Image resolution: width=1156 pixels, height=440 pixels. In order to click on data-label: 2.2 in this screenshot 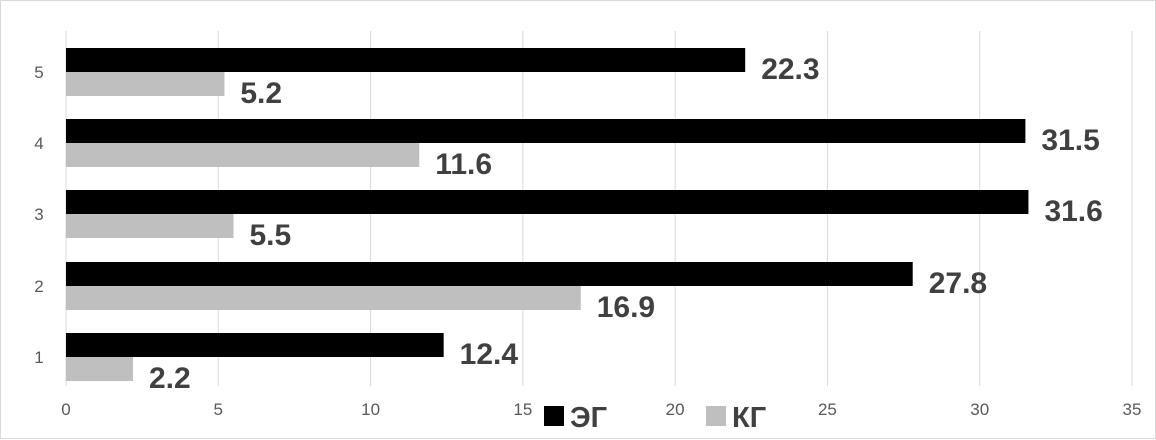, I will do `click(170, 378)`.